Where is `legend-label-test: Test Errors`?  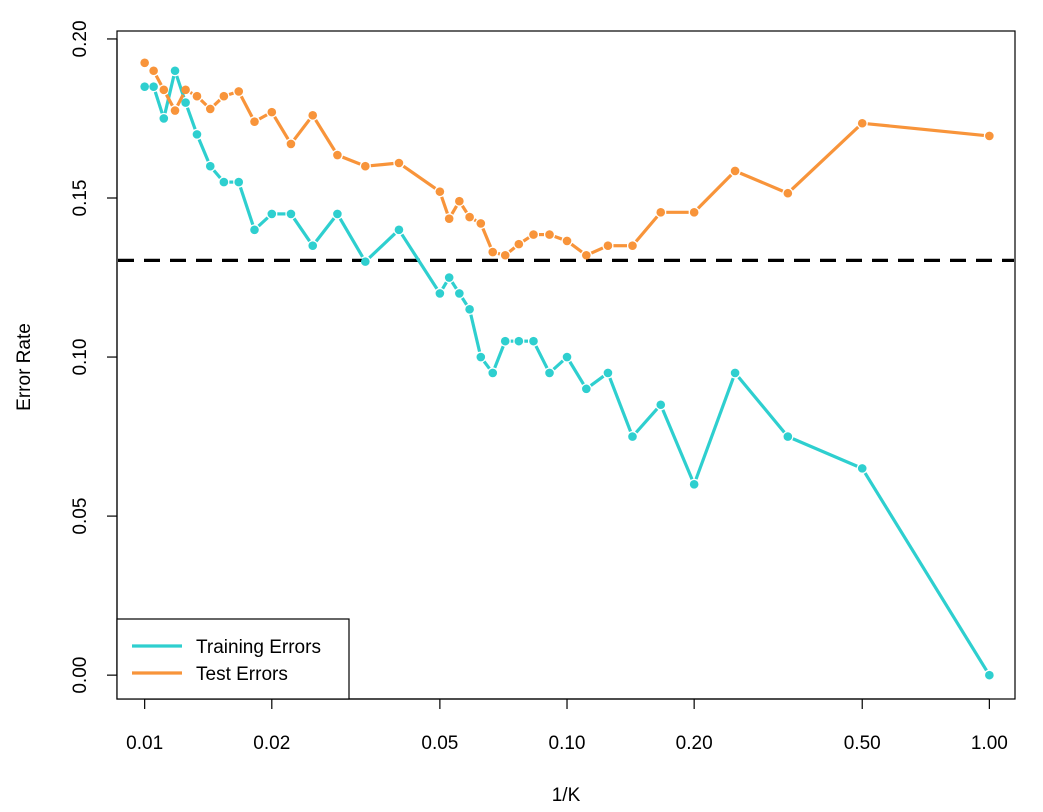 legend-label-test: Test Errors is located at coordinates (242, 674).